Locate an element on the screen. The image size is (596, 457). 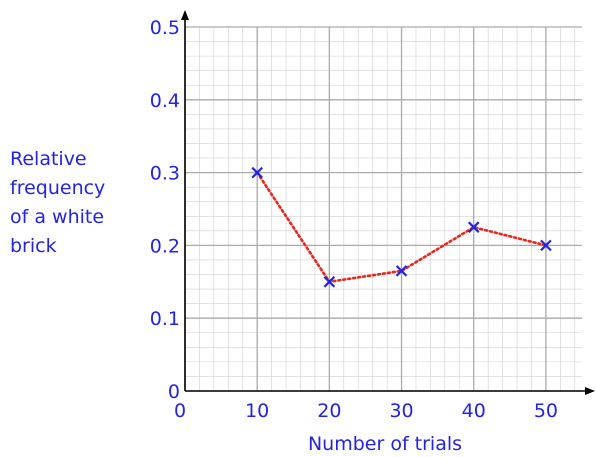
x-axis-arrow is located at coordinates (590, 391).